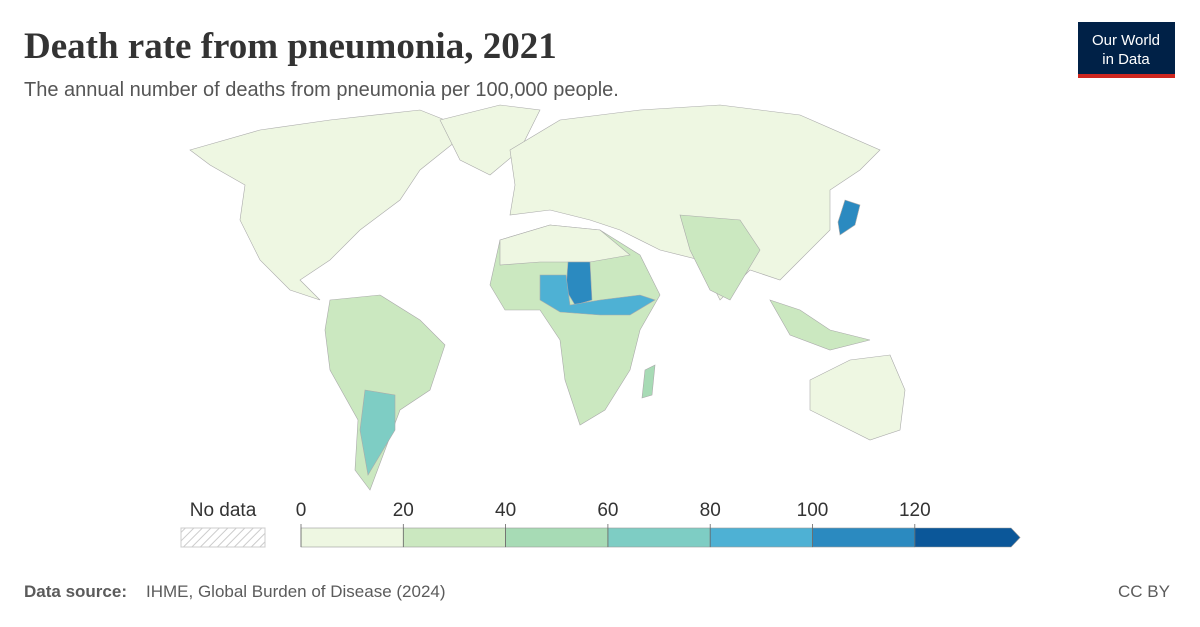 The height and width of the screenshot is (627, 1200). I want to click on argentina, so click(377, 432).